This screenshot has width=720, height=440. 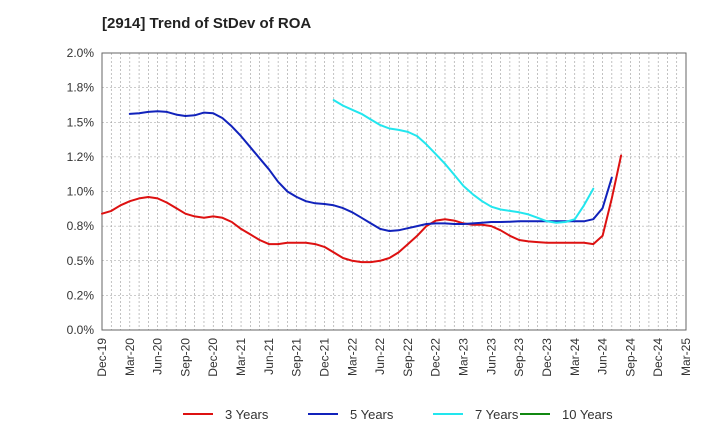 I want to click on x-tick-label: Jun-23, so click(x=491, y=356).